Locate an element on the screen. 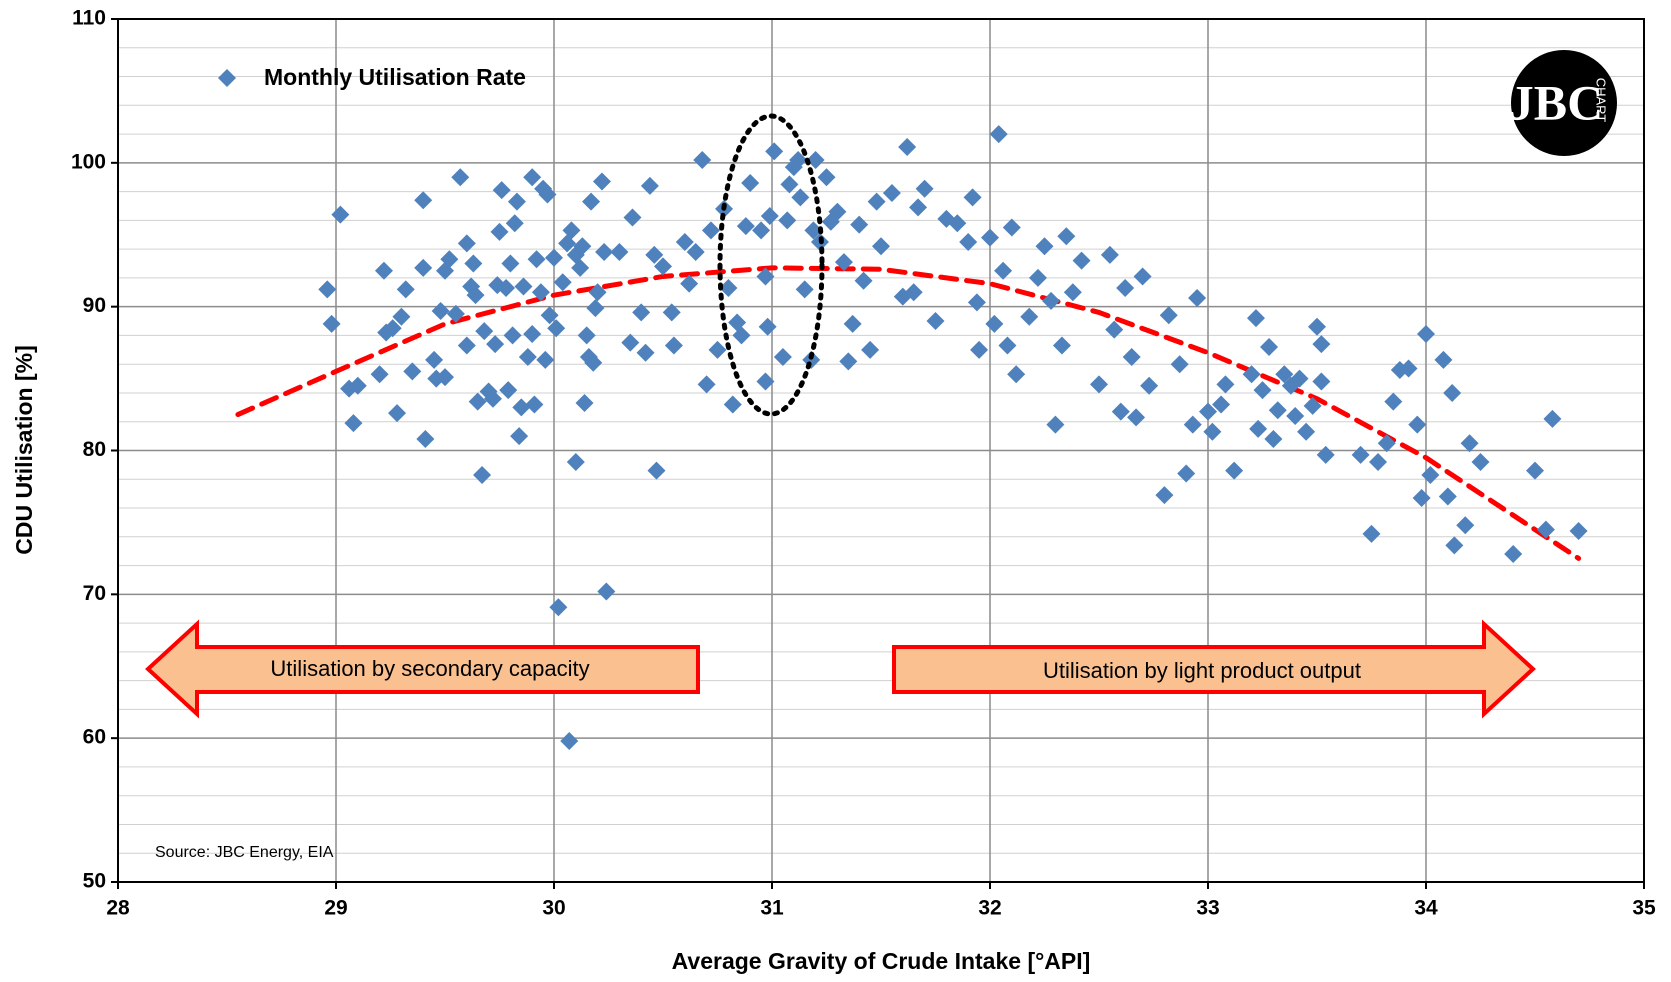  y-axis-label: CDU Utilisation [%] is located at coordinates (24, 450).